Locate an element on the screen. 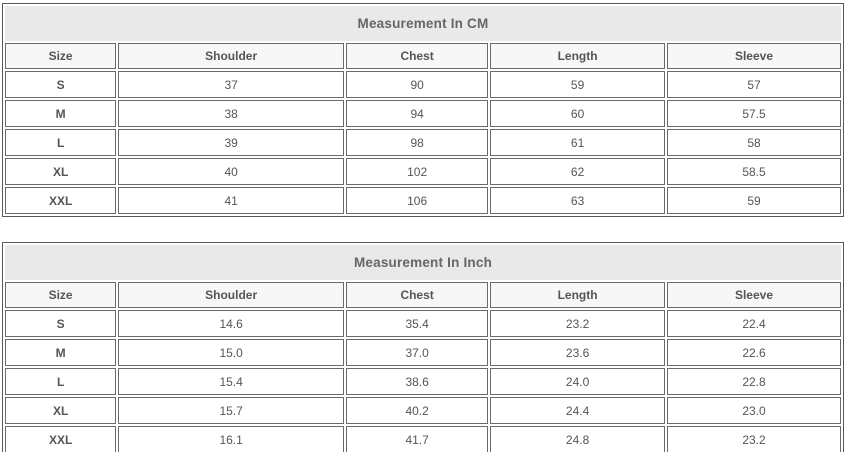  value-cell: 23.0 is located at coordinates (754, 410).